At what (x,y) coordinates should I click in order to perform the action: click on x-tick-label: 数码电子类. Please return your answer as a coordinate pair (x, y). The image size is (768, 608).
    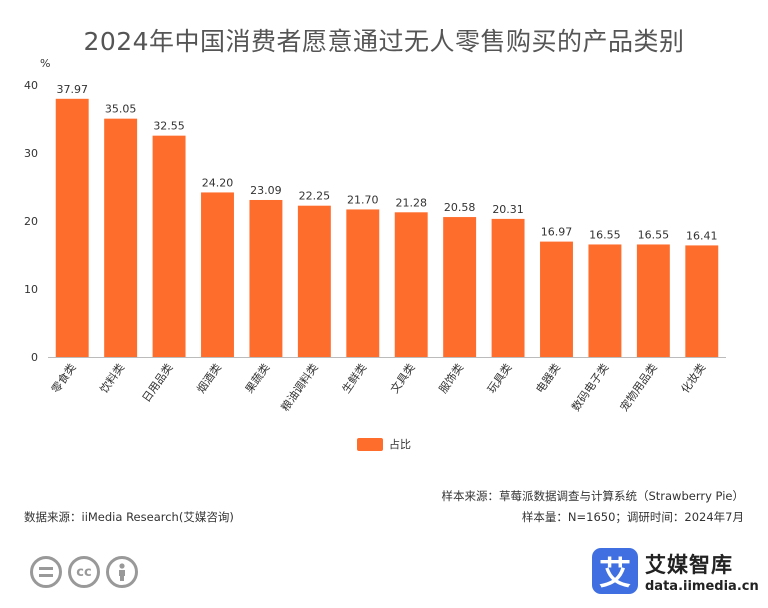
    Looking at the image, I should click on (589, 387).